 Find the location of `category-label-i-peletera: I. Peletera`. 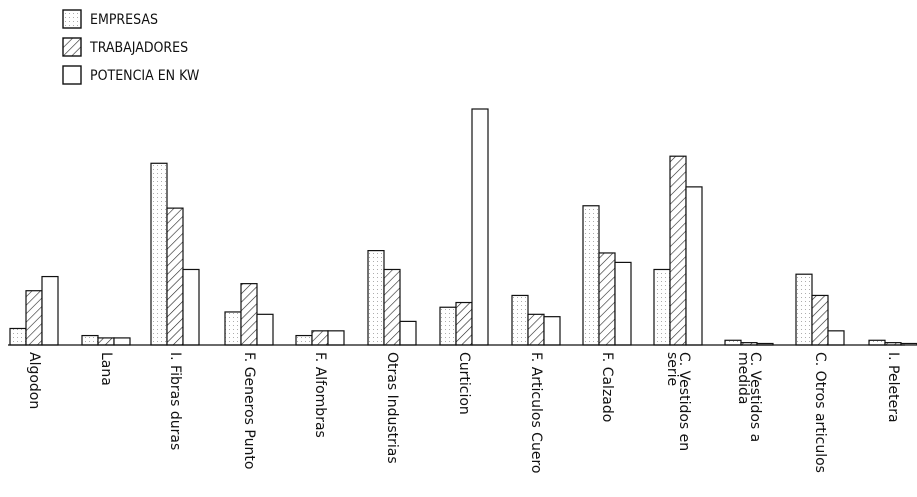

category-label-i-peletera: I. Peletera is located at coordinates (893, 387).